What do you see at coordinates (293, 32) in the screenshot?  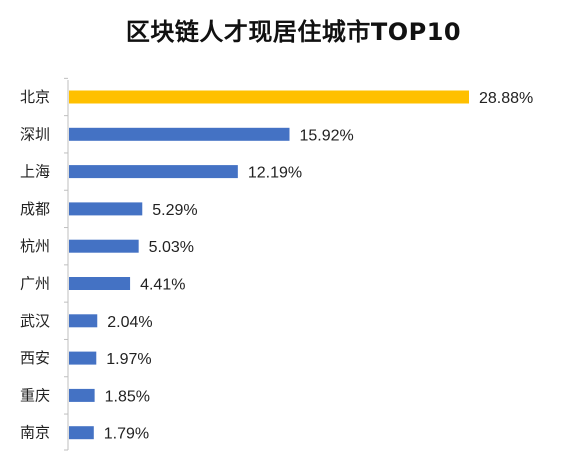 I see `chart-title: 区块链人才现居住城市TOP10` at bounding box center [293, 32].